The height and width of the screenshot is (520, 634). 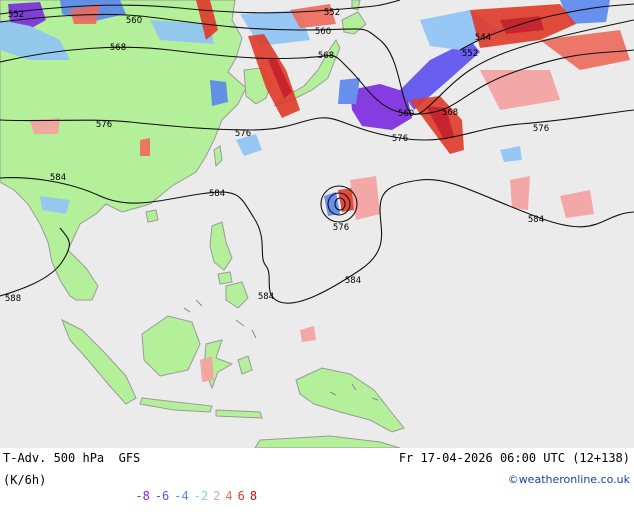 What do you see at coordinates (440, 123) in the screenshot?
I see `warm-patch-ne-dark` at bounding box center [440, 123].